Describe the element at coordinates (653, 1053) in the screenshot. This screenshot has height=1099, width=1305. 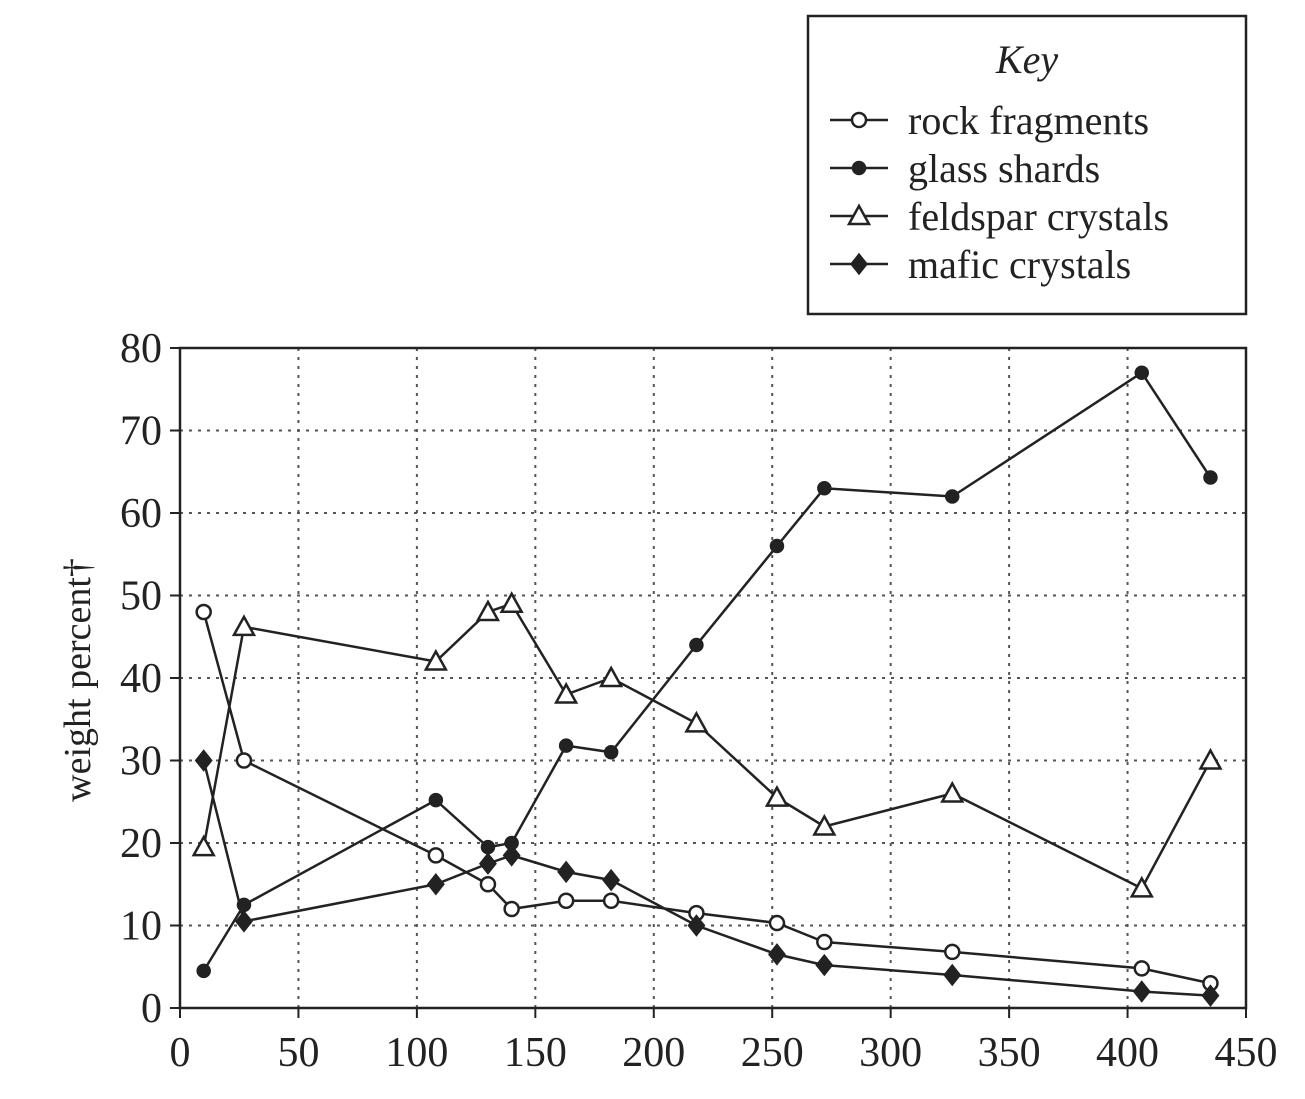
I see `x-tick-label: 200` at that location.